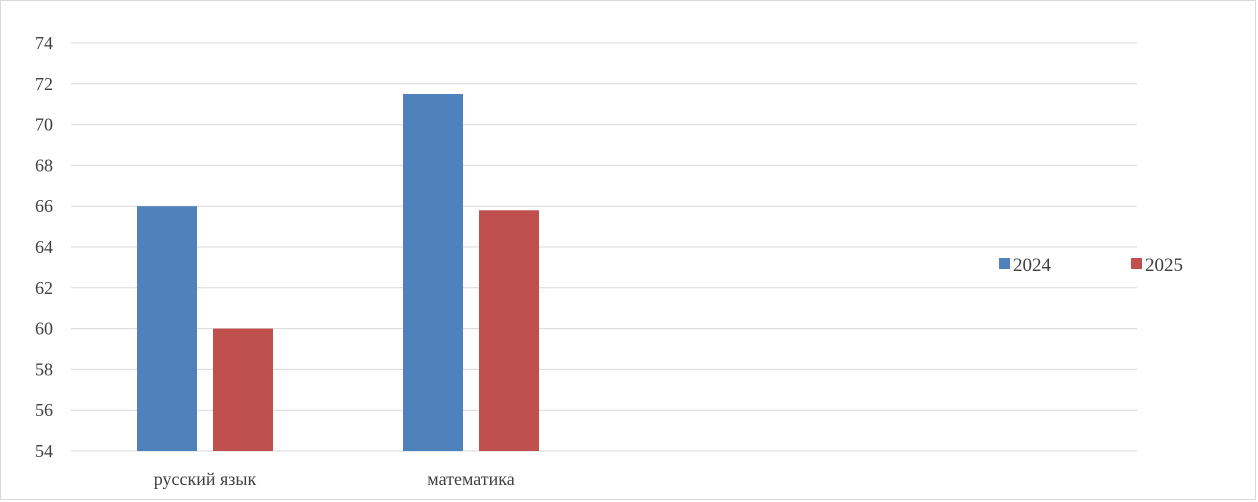  What do you see at coordinates (1164, 265) in the screenshot?
I see `legend-label: 2025` at bounding box center [1164, 265].